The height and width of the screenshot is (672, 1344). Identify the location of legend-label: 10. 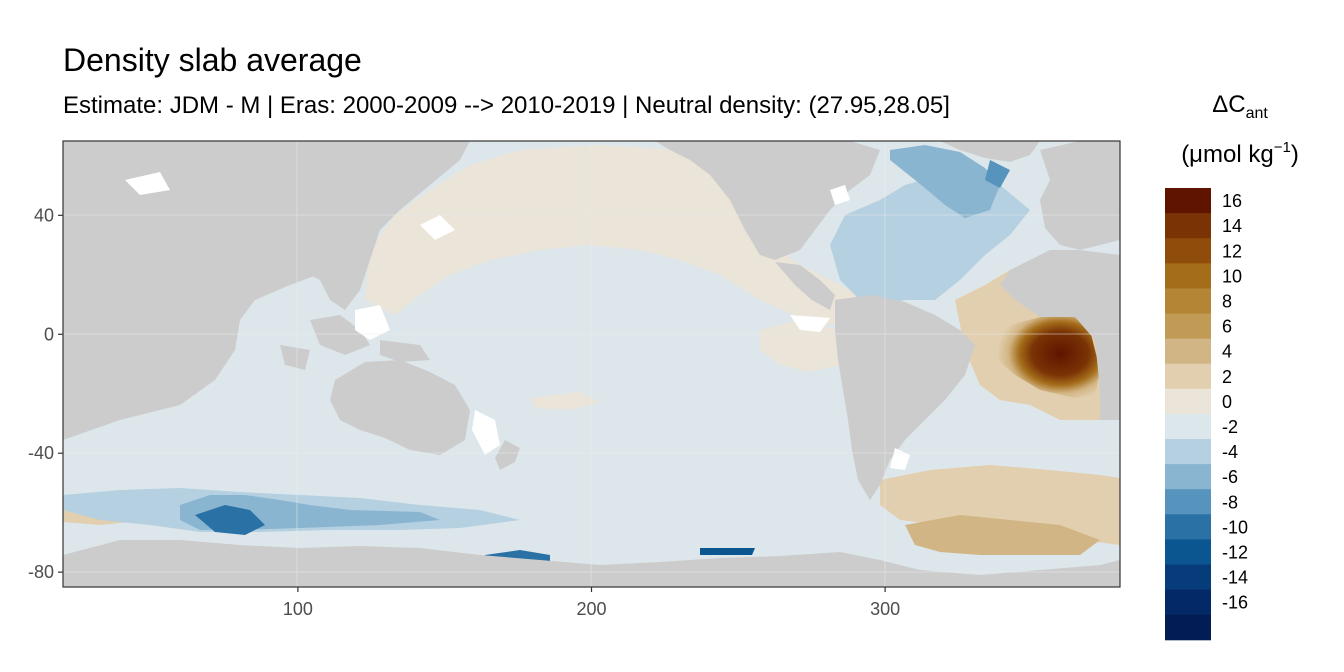
(1232, 276).